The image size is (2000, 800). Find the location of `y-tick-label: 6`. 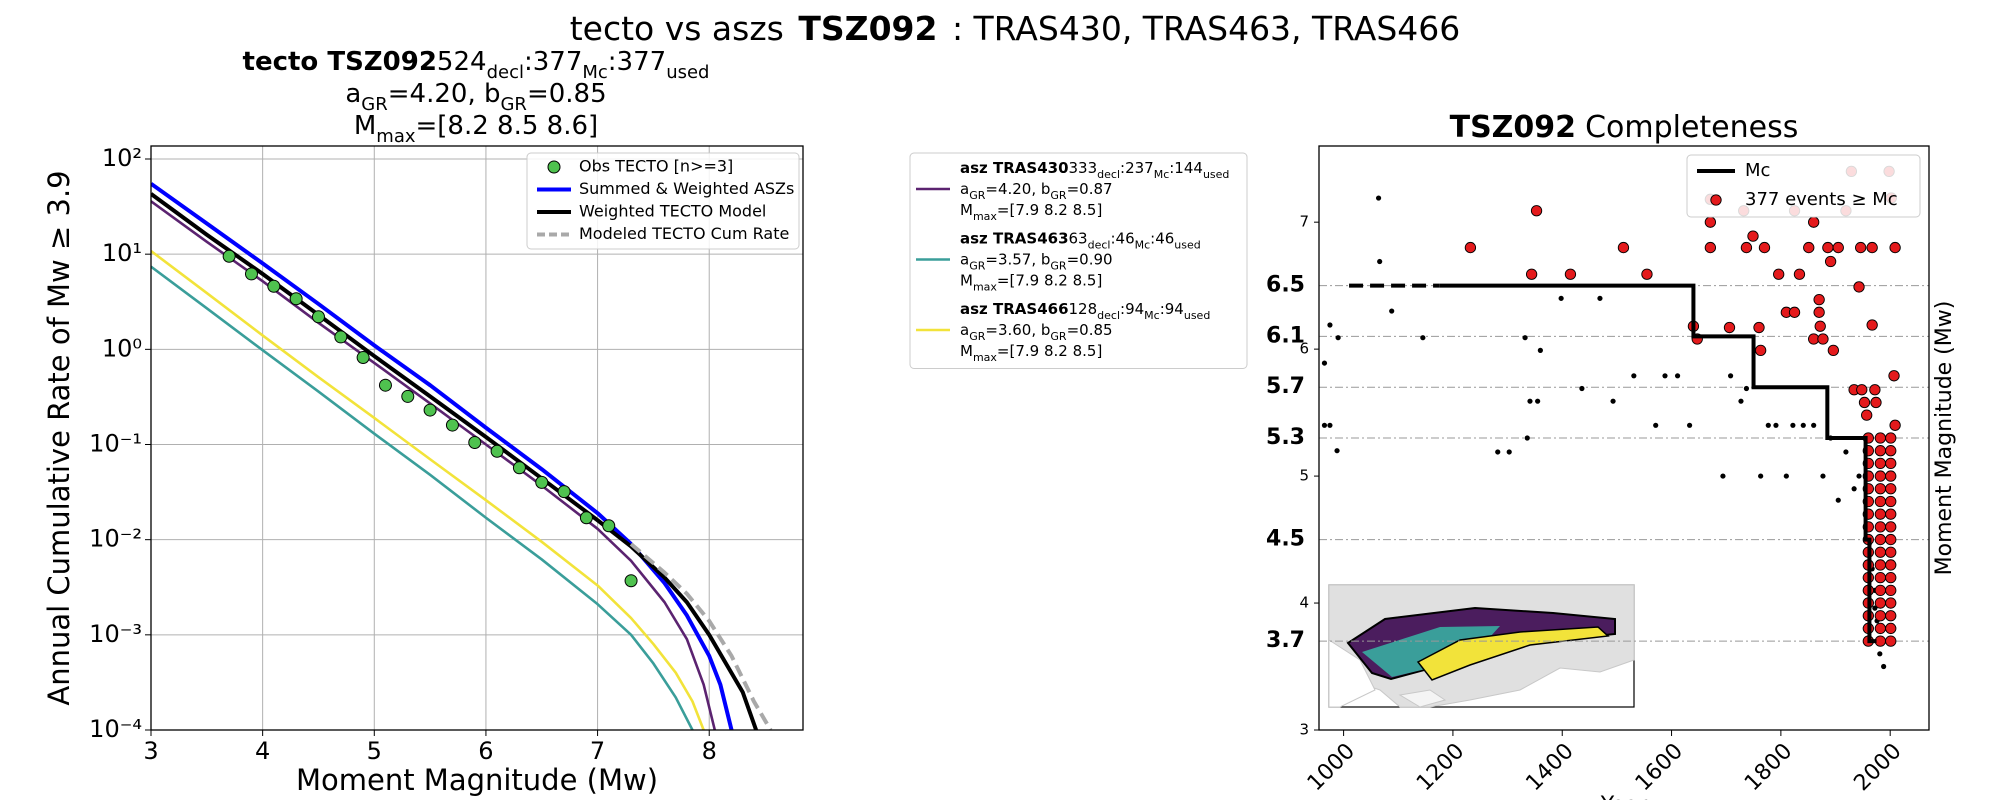

y-tick-label: 6 is located at coordinates (1304, 349).